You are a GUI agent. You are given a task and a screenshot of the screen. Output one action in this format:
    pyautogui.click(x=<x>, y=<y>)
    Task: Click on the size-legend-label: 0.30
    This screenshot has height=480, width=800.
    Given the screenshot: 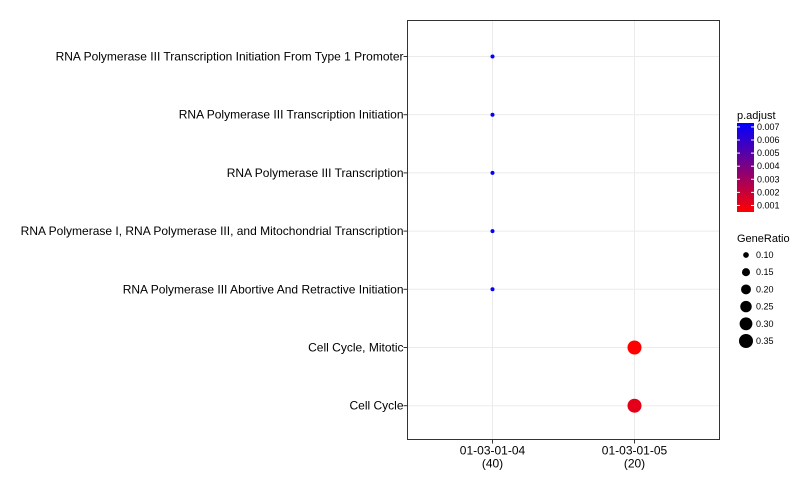 What is the action you would take?
    pyautogui.click(x=765, y=324)
    